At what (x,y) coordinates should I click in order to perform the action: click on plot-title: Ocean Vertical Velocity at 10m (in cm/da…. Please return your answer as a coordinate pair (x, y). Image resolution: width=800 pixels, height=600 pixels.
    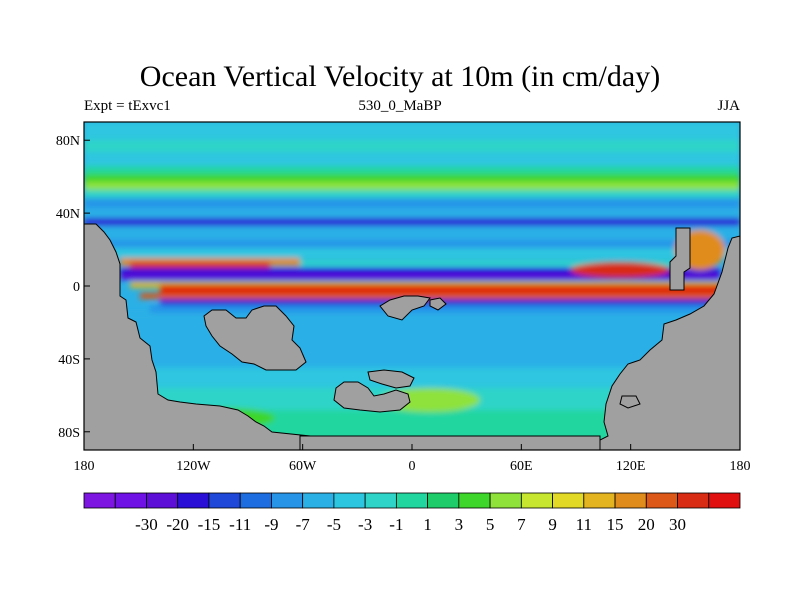
    Looking at the image, I should click on (400, 76).